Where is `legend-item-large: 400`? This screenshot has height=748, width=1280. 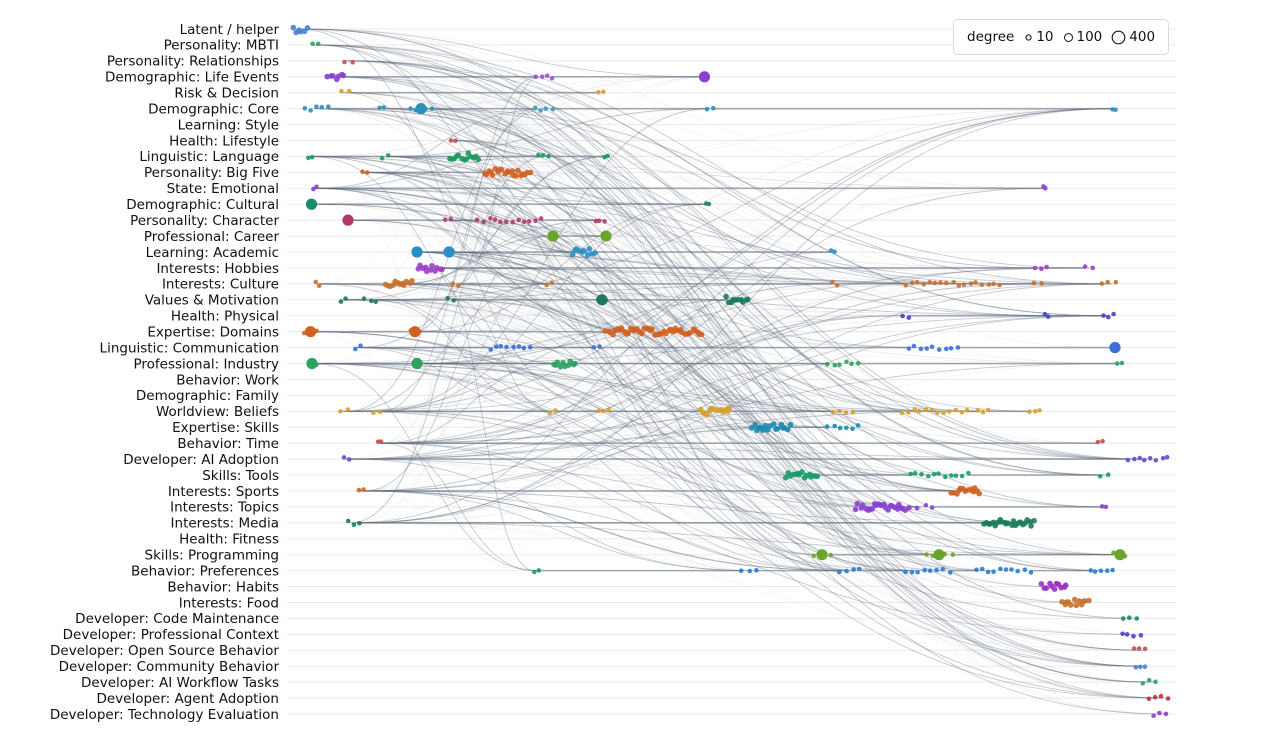
legend-item-large: 400 is located at coordinates (1133, 37).